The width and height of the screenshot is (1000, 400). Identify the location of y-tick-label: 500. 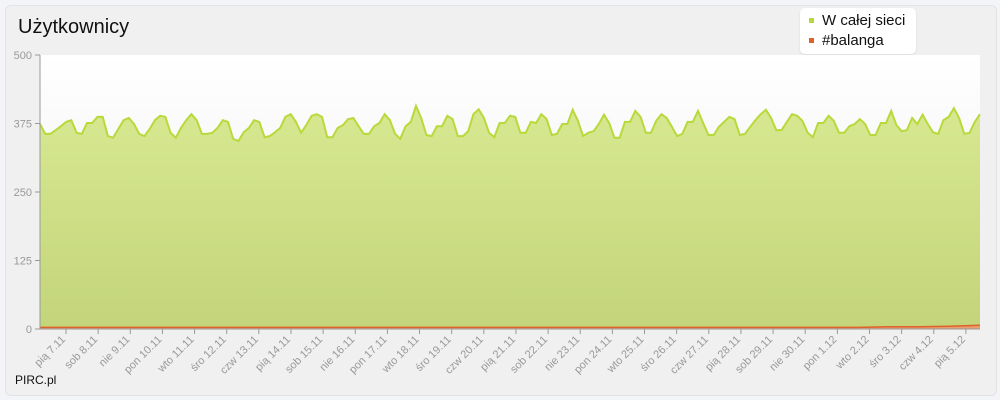
(23, 56).